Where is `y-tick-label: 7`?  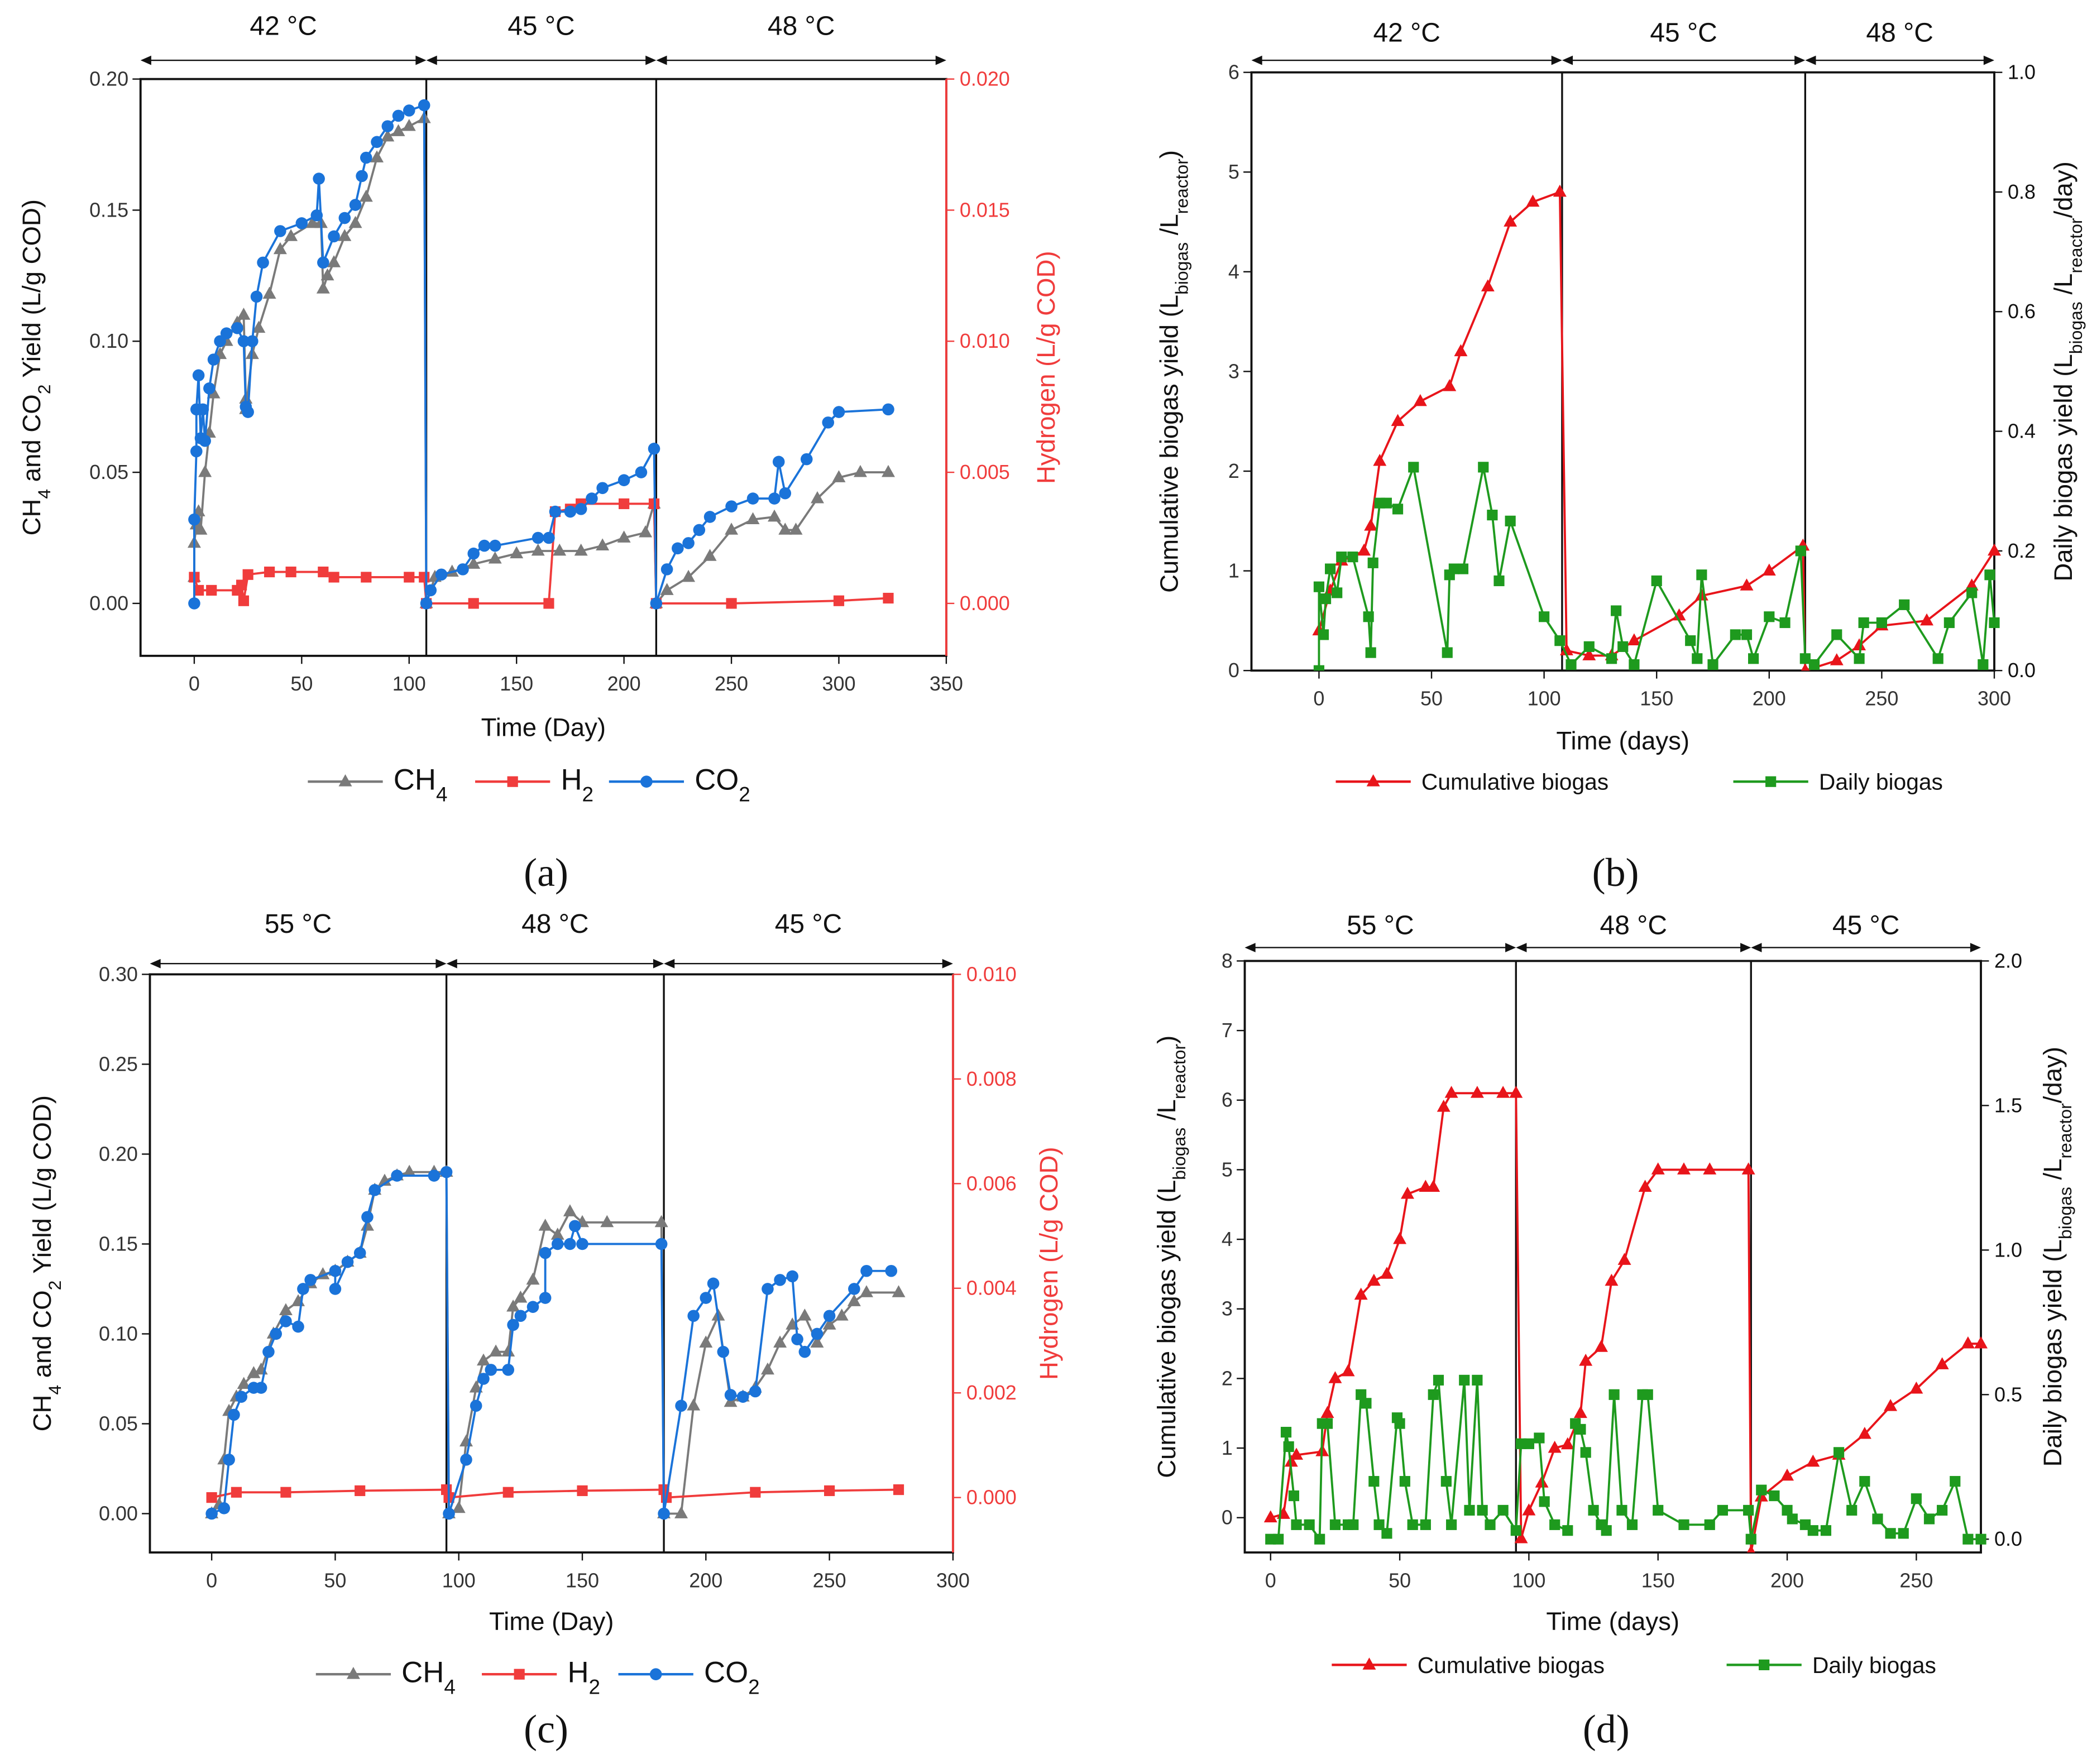
y-tick-label: 7 is located at coordinates (1228, 1030).